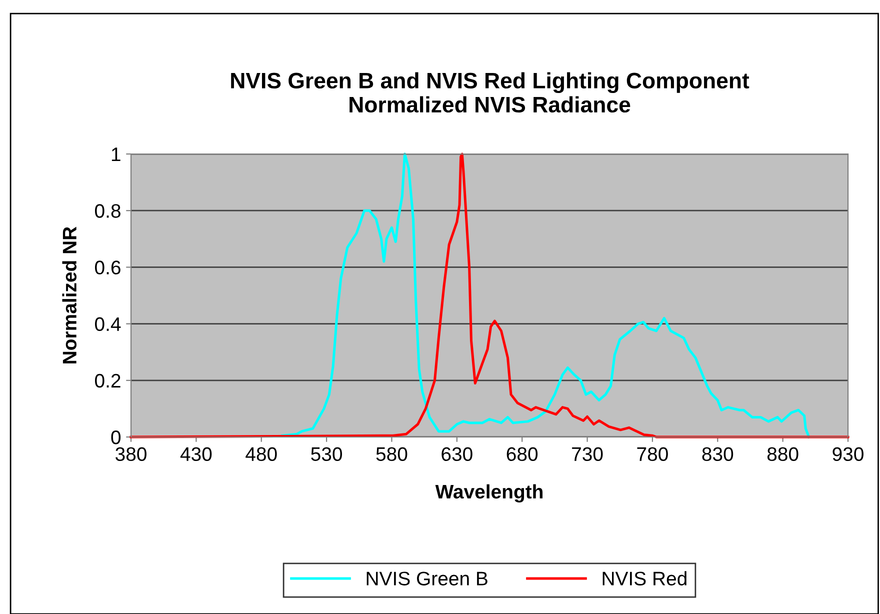 Image resolution: width=880 pixels, height=614 pixels. Describe the element at coordinates (718, 454) in the screenshot. I see `x-tick-label: 830` at that location.